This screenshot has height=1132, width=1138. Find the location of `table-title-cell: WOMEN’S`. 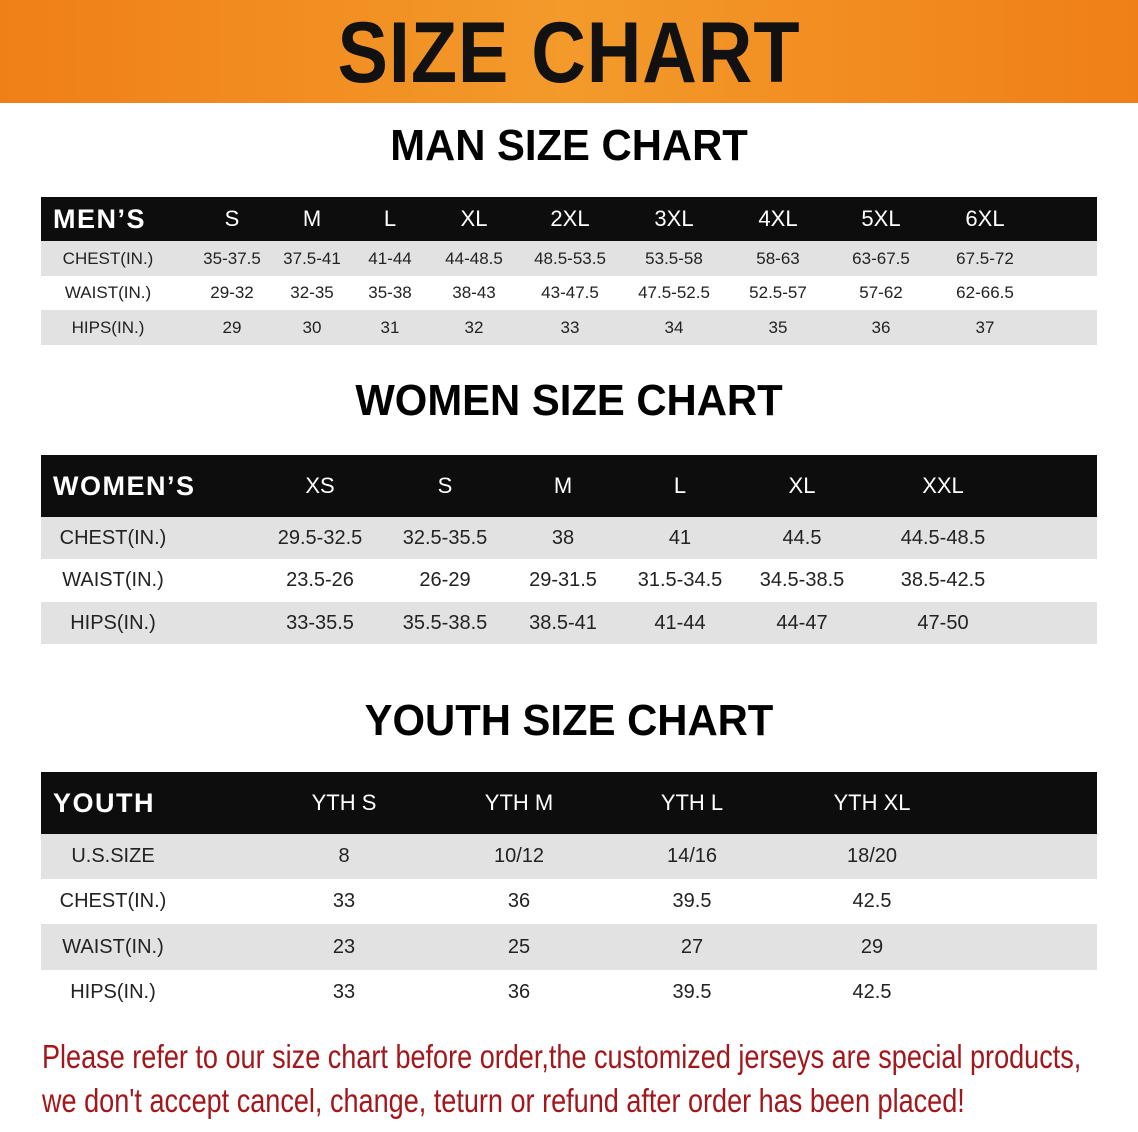

table-title-cell: WOMEN’S is located at coordinates (124, 485).